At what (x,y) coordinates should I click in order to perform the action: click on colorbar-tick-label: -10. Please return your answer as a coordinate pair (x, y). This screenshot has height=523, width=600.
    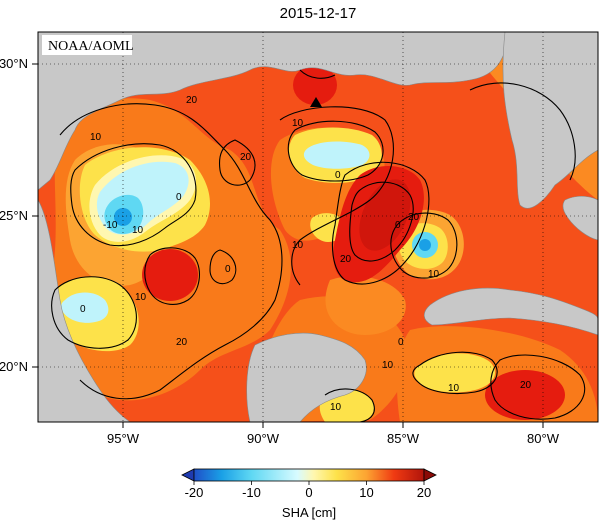
    Looking at the image, I should click on (251, 492).